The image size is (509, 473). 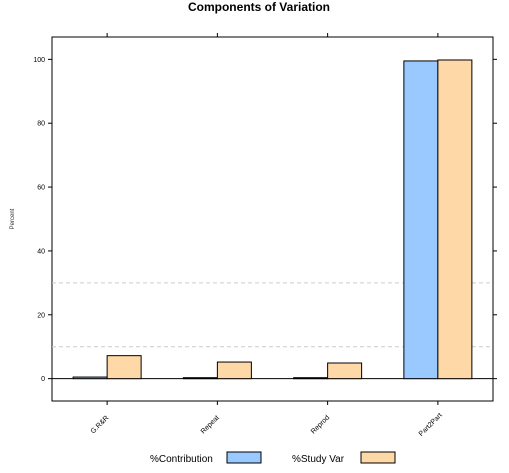 I want to click on x-tick-label: Part2Part, so click(x=431, y=425).